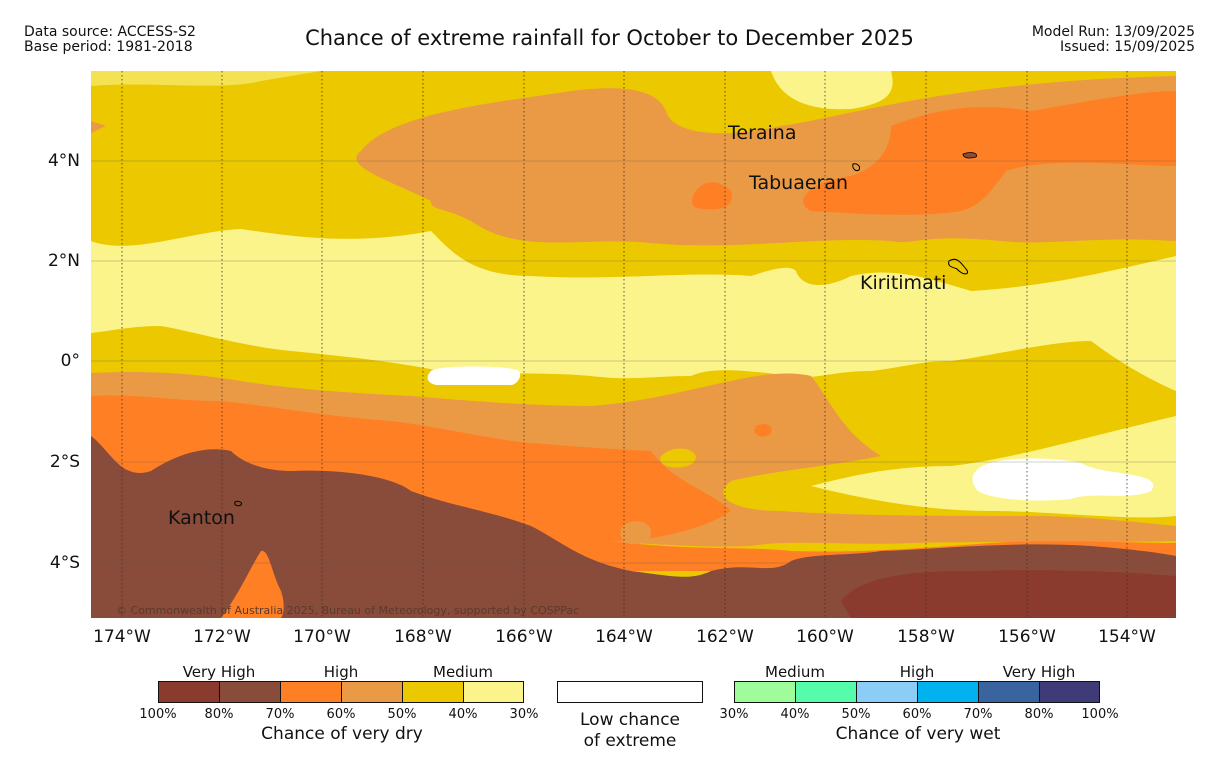  Describe the element at coordinates (856, 167) in the screenshot. I see `tabuaeran-island` at that location.